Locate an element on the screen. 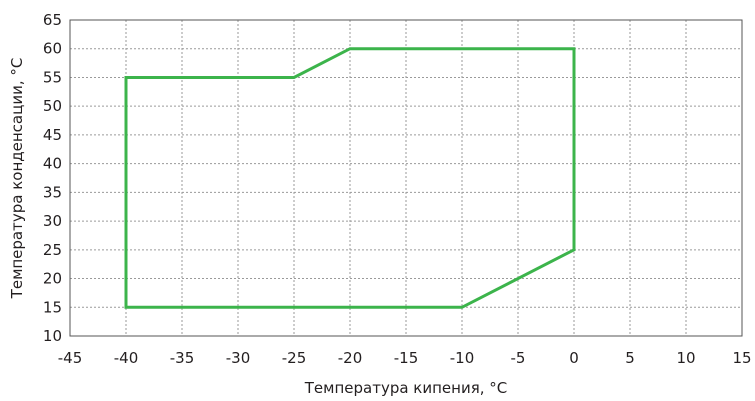  y-tick-label: 35 is located at coordinates (52, 192).